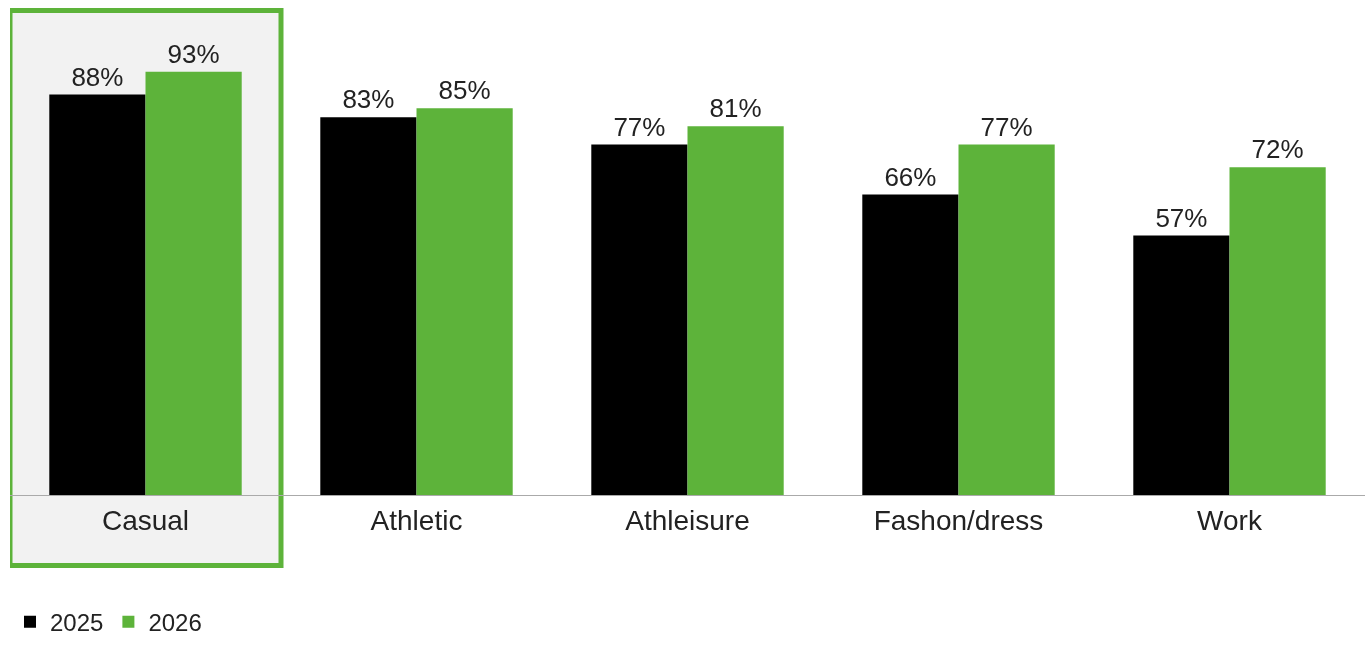 Image resolution: width=1369 pixels, height=649 pixels. I want to click on data-label: 93%, so click(193, 53).